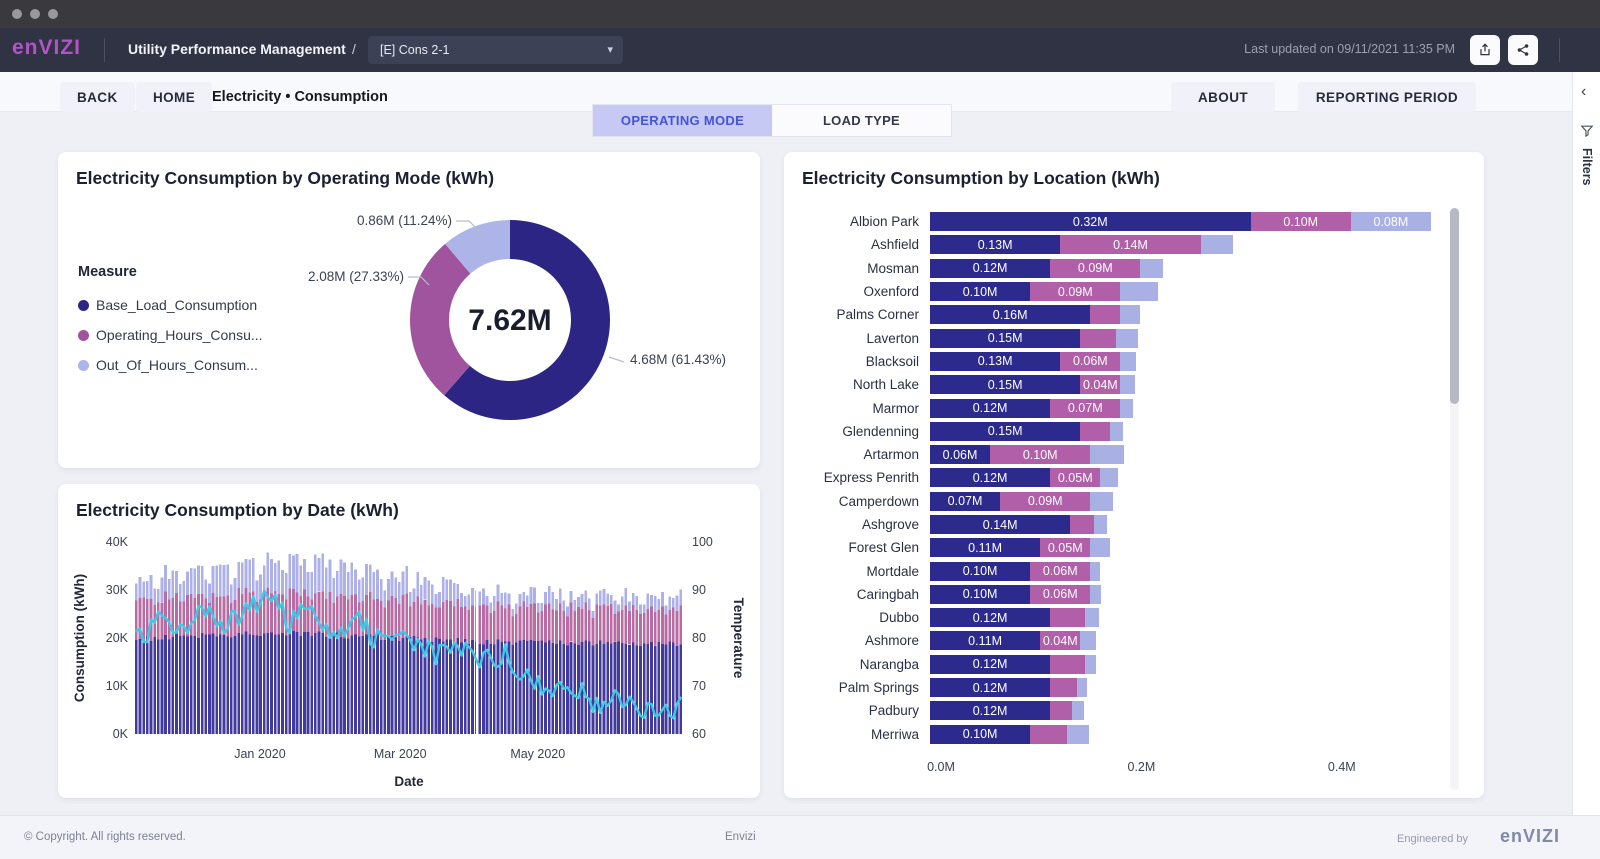 Image resolution: width=1600 pixels, height=859 pixels. I want to click on scrollbar-track, so click(1454, 499).